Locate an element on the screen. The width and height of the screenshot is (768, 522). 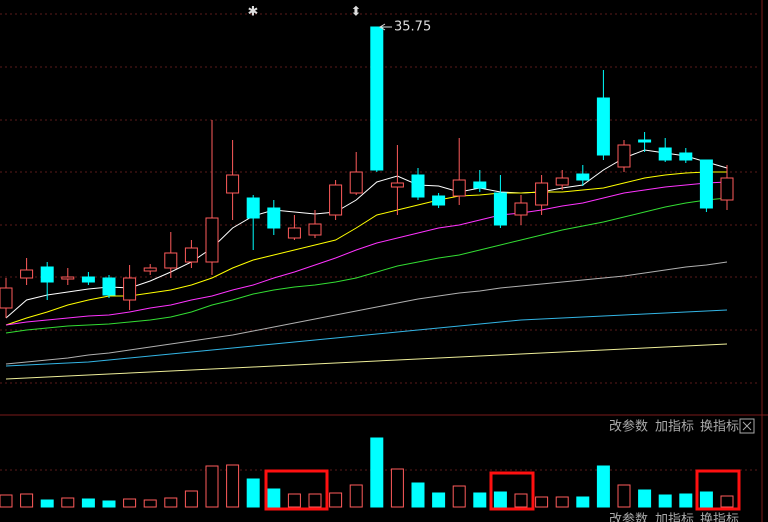
event-marker: ✱ is located at coordinates (253, 12).